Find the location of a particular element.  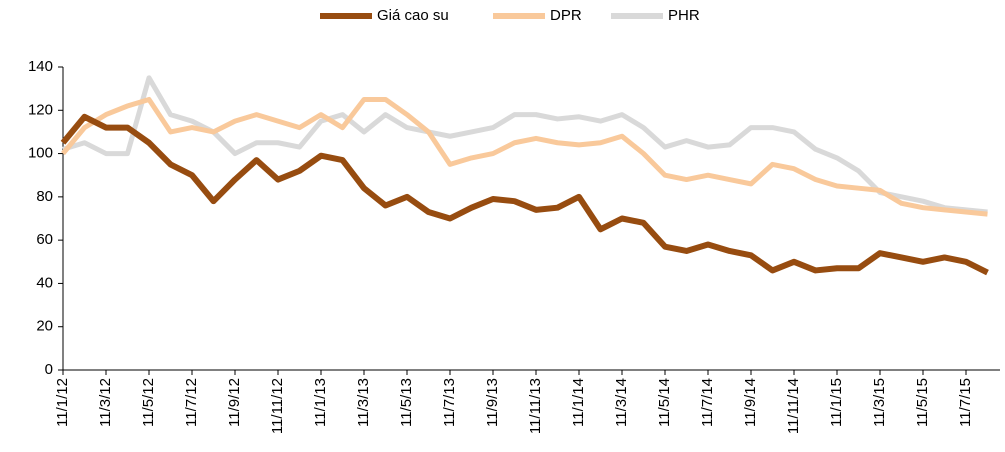

x-tick-label: 11/9/13 is located at coordinates (492, 402).